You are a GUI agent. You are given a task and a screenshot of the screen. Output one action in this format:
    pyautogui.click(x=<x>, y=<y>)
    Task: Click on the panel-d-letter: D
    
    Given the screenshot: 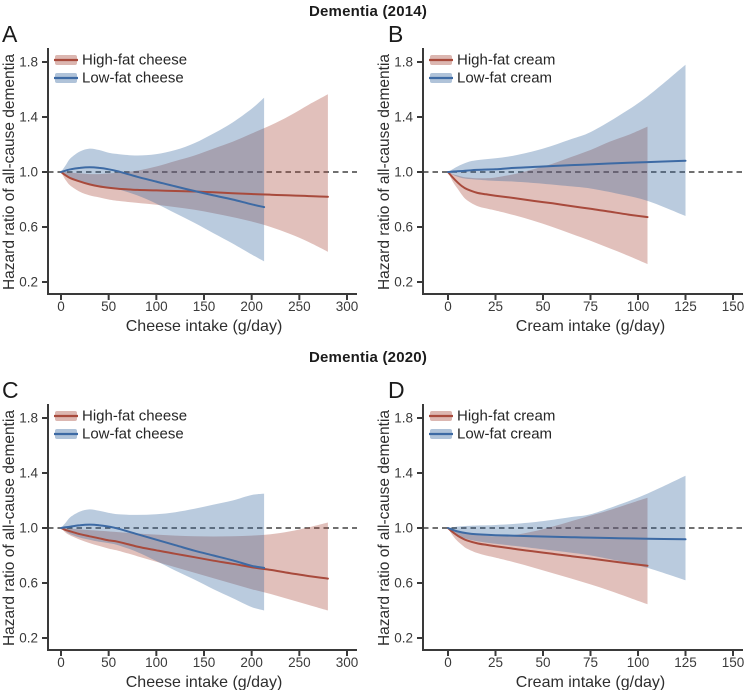 What is the action you would take?
    pyautogui.click(x=396, y=390)
    